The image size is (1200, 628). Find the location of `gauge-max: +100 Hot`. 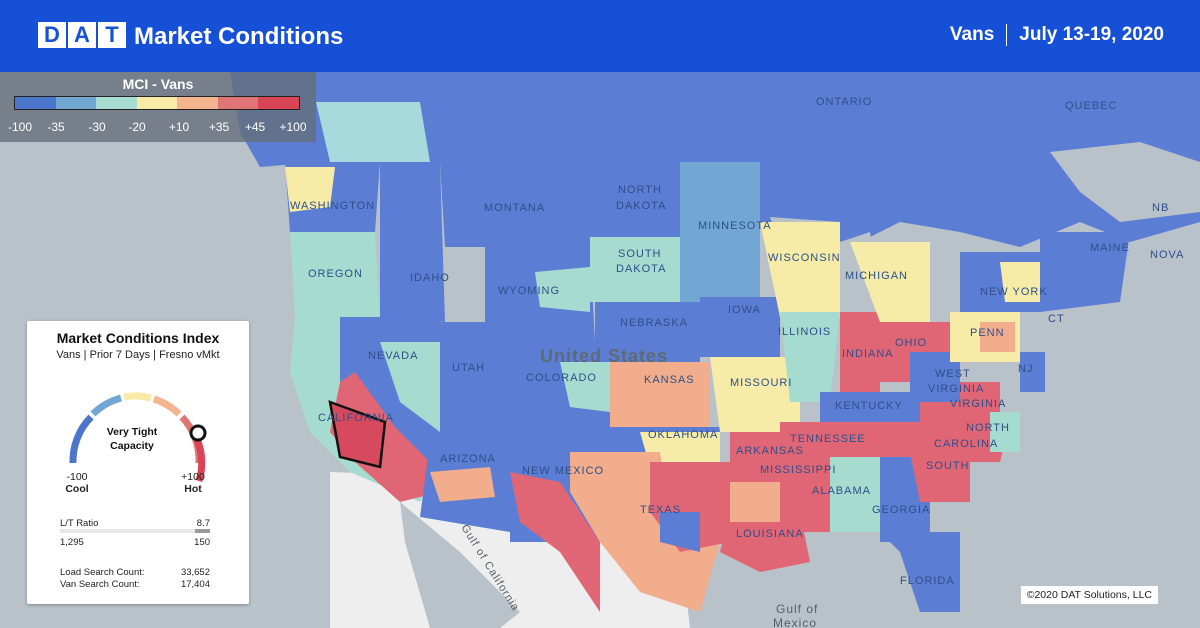

gauge-max: +100 Hot is located at coordinates (193, 483).